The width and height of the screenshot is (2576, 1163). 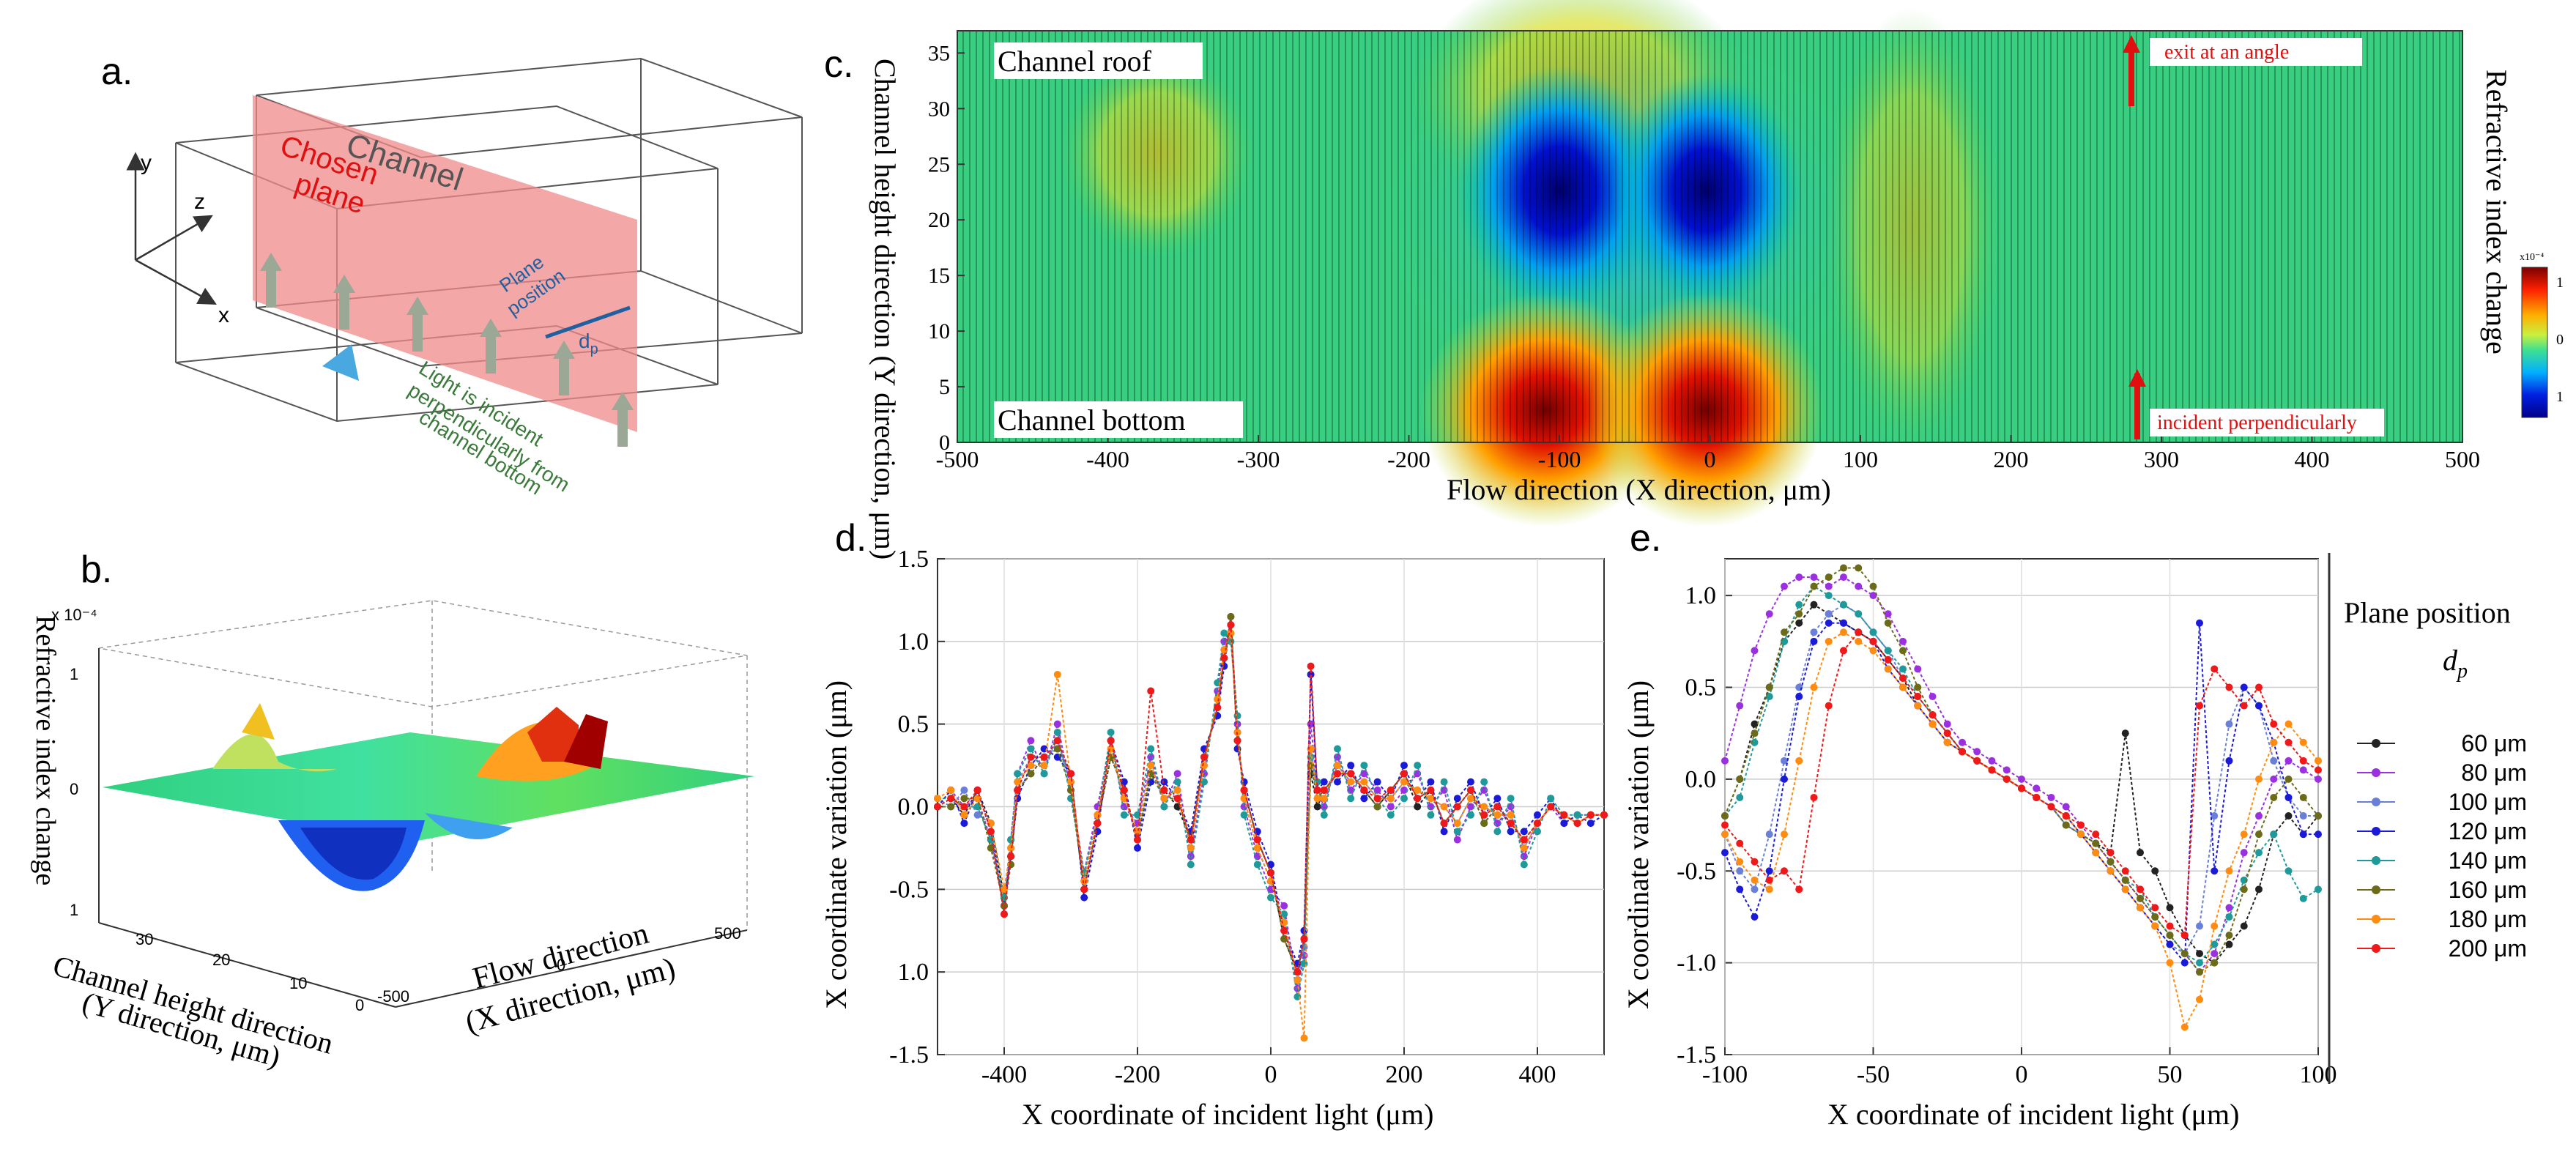 What do you see at coordinates (1408, 459) in the screenshot?
I see `c-xtick-label: -200` at bounding box center [1408, 459].